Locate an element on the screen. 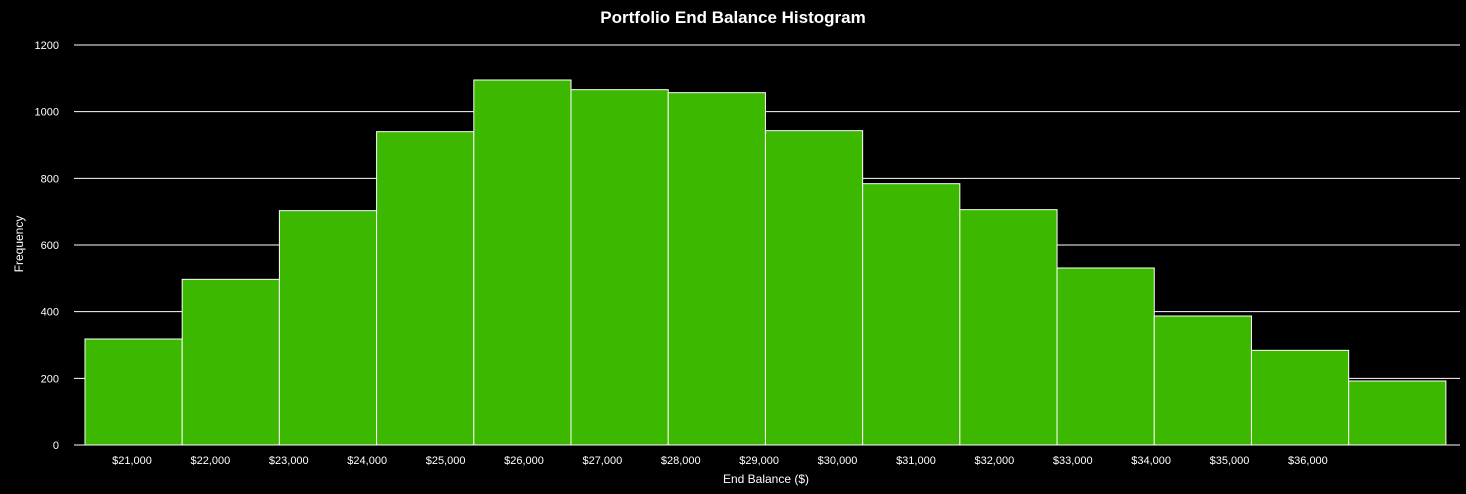 This screenshot has height=494, width=1466. y-axis-ticks: 0 200 400 600 800 1000 1200 is located at coordinates (47, 246).